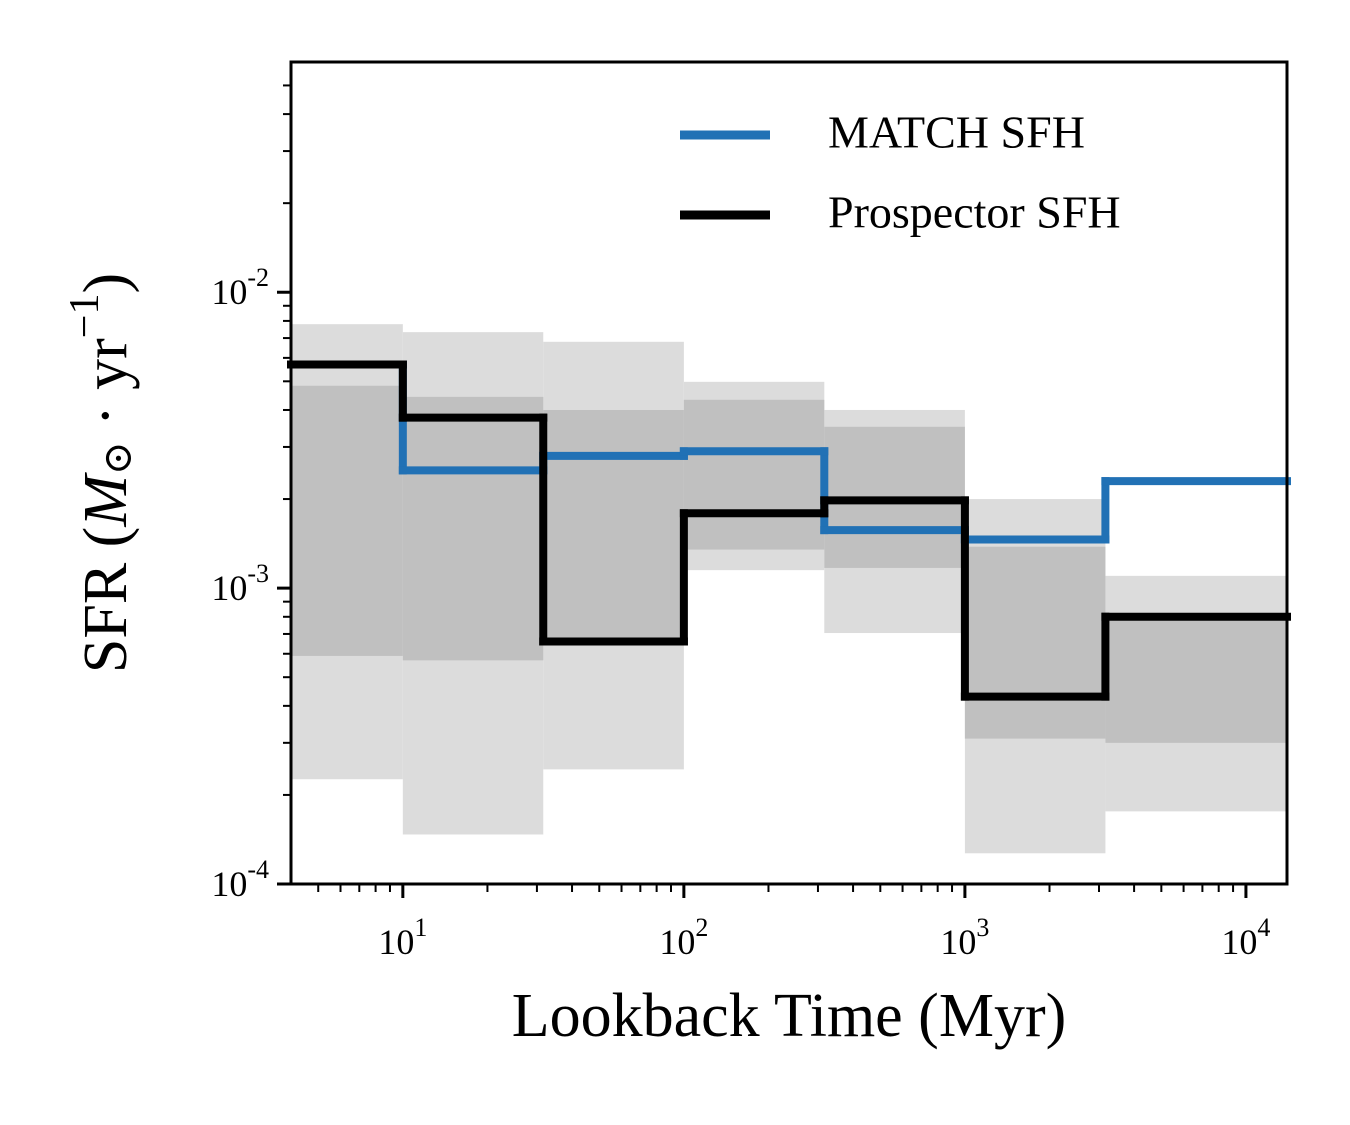 The image size is (1350, 1125). I want to click on tick-label: 10³, so click(964, 937).